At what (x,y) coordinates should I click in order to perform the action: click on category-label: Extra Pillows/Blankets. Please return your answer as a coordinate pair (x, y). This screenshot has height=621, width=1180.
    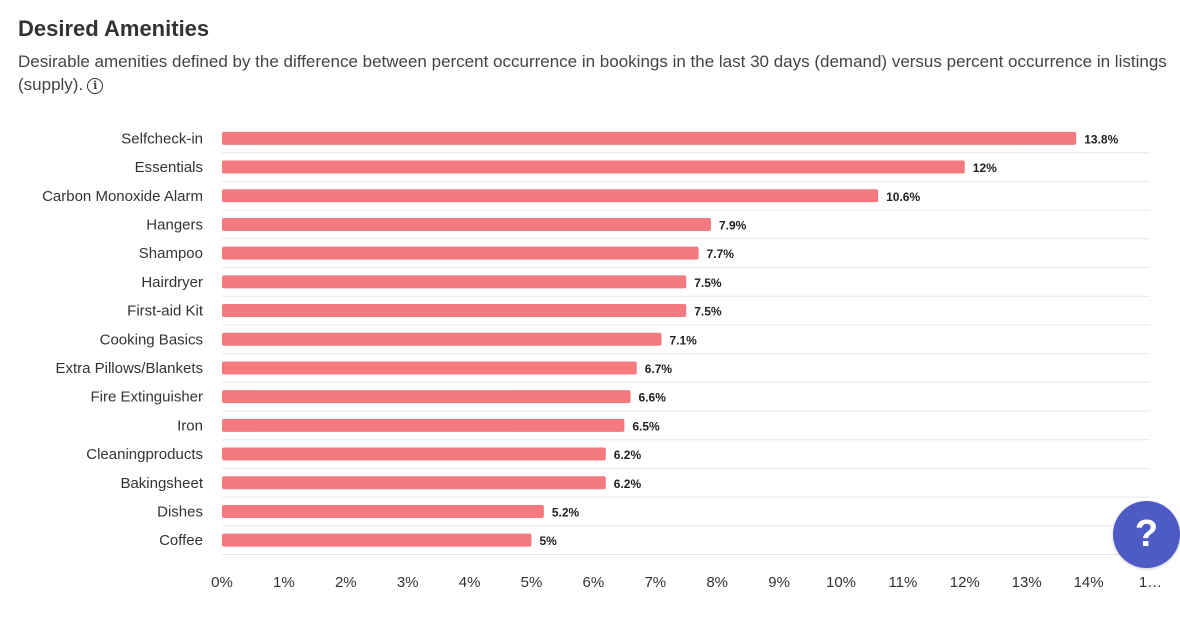
    Looking at the image, I should click on (129, 368).